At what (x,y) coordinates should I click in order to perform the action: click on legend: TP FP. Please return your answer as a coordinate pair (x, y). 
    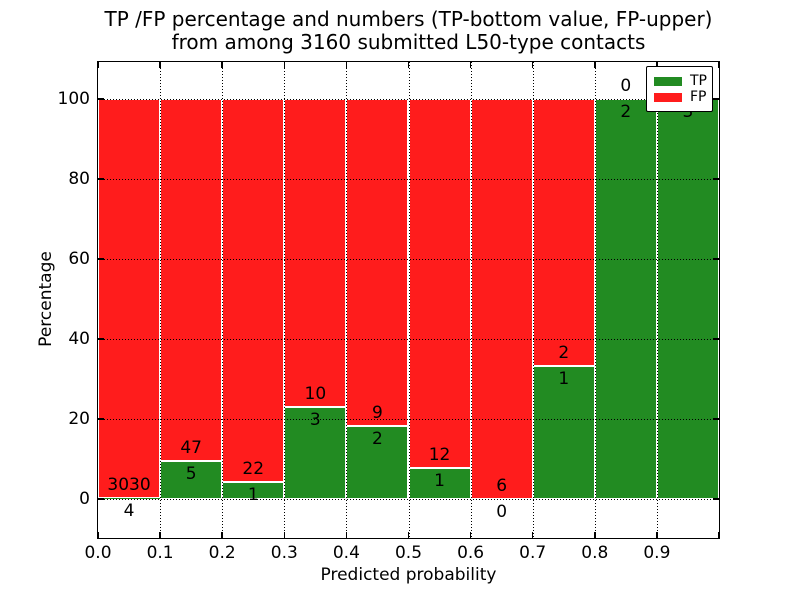
    Looking at the image, I should click on (679, 89).